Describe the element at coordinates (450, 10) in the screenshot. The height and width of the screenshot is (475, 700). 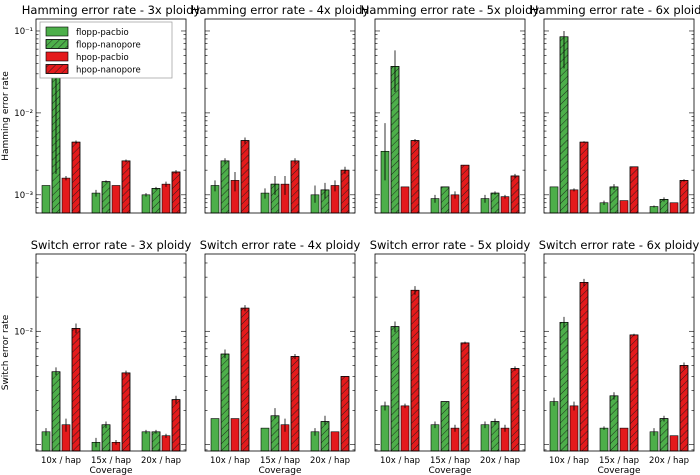
I see `panel-title: Hamming error rate - 5x ploidy` at that location.